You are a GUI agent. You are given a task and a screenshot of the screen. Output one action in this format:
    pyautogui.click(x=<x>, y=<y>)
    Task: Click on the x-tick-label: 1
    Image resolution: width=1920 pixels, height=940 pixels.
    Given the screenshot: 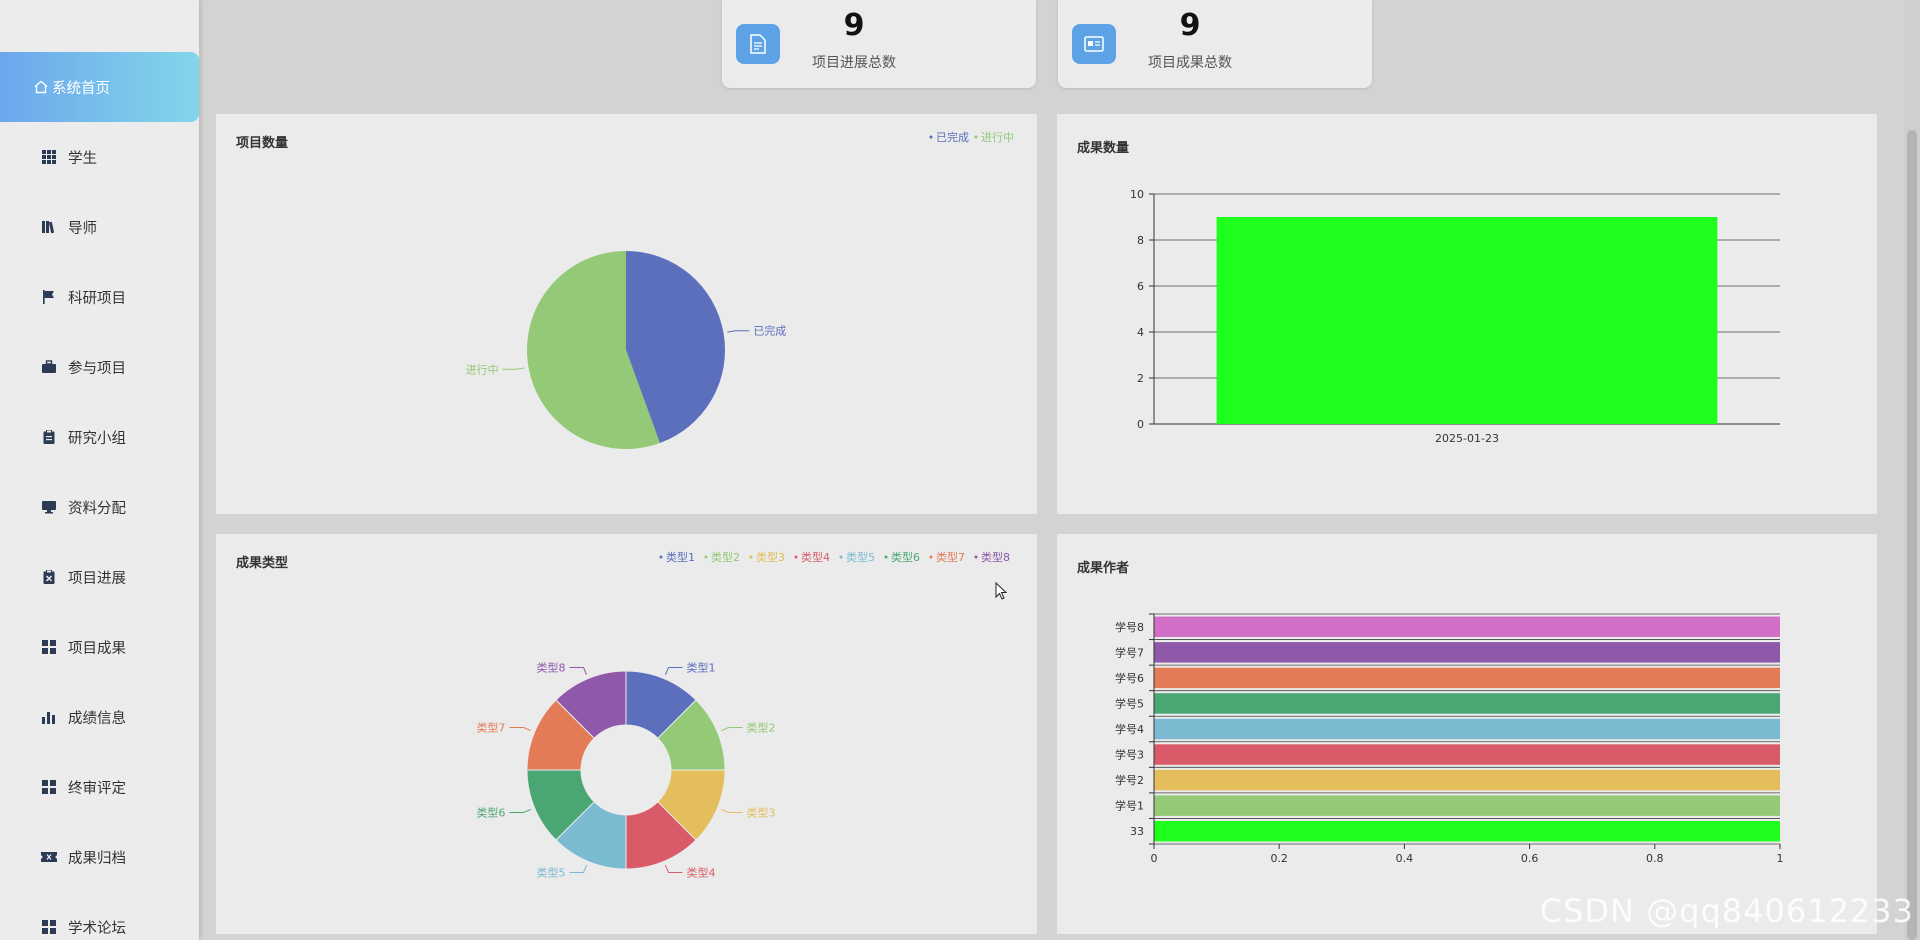 What is the action you would take?
    pyautogui.click(x=1780, y=858)
    